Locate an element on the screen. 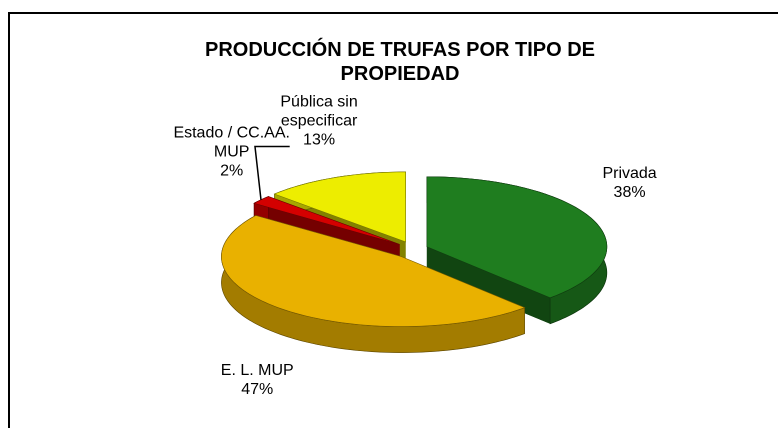 The image size is (778, 428). category-label: E. L. MUP is located at coordinates (257, 371).